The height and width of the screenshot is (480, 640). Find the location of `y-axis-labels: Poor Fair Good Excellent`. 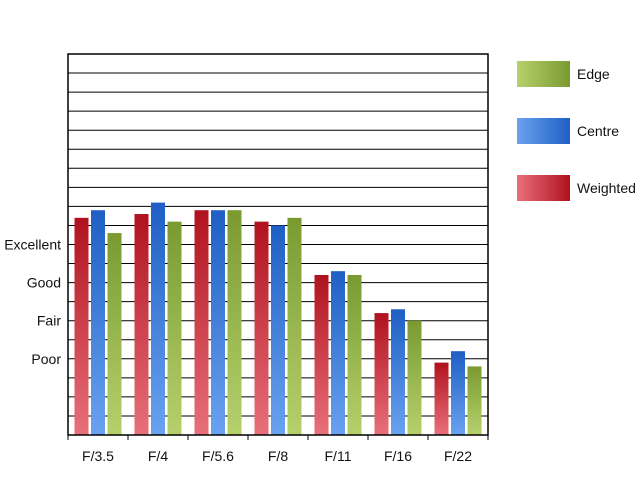

y-axis-labels: Poor Fair Good Excellent is located at coordinates (32, 302).